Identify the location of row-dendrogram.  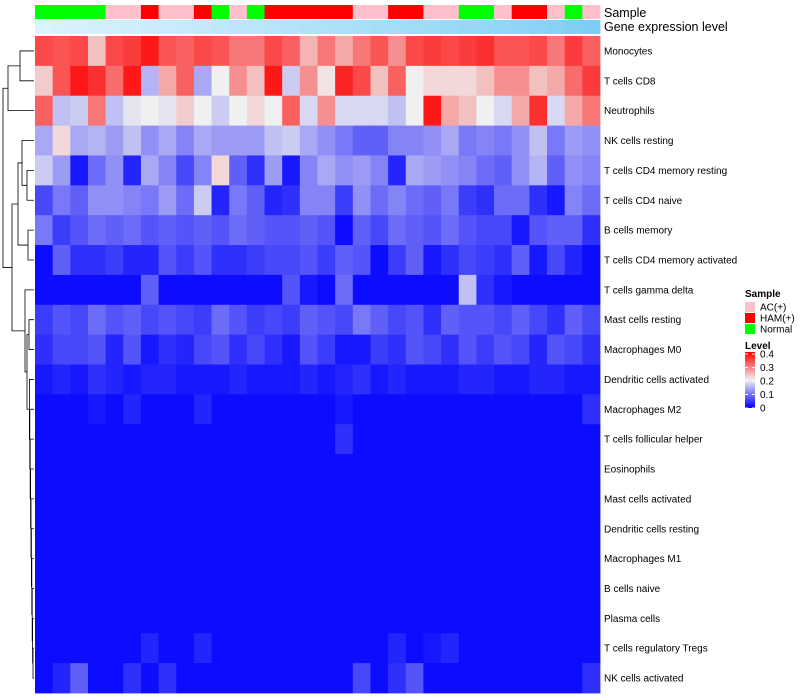
(18, 364).